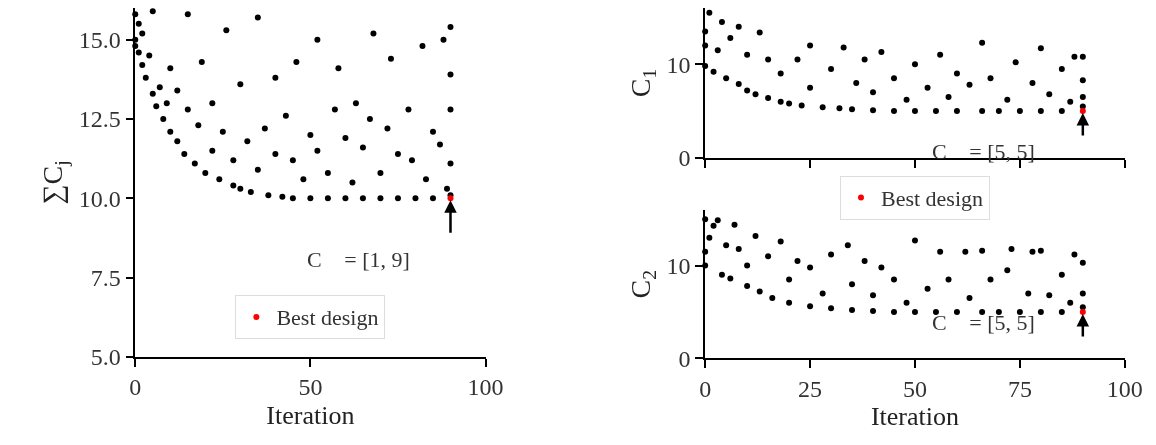  I want to click on annotation: C⃗ = [1, 9], so click(358, 259).